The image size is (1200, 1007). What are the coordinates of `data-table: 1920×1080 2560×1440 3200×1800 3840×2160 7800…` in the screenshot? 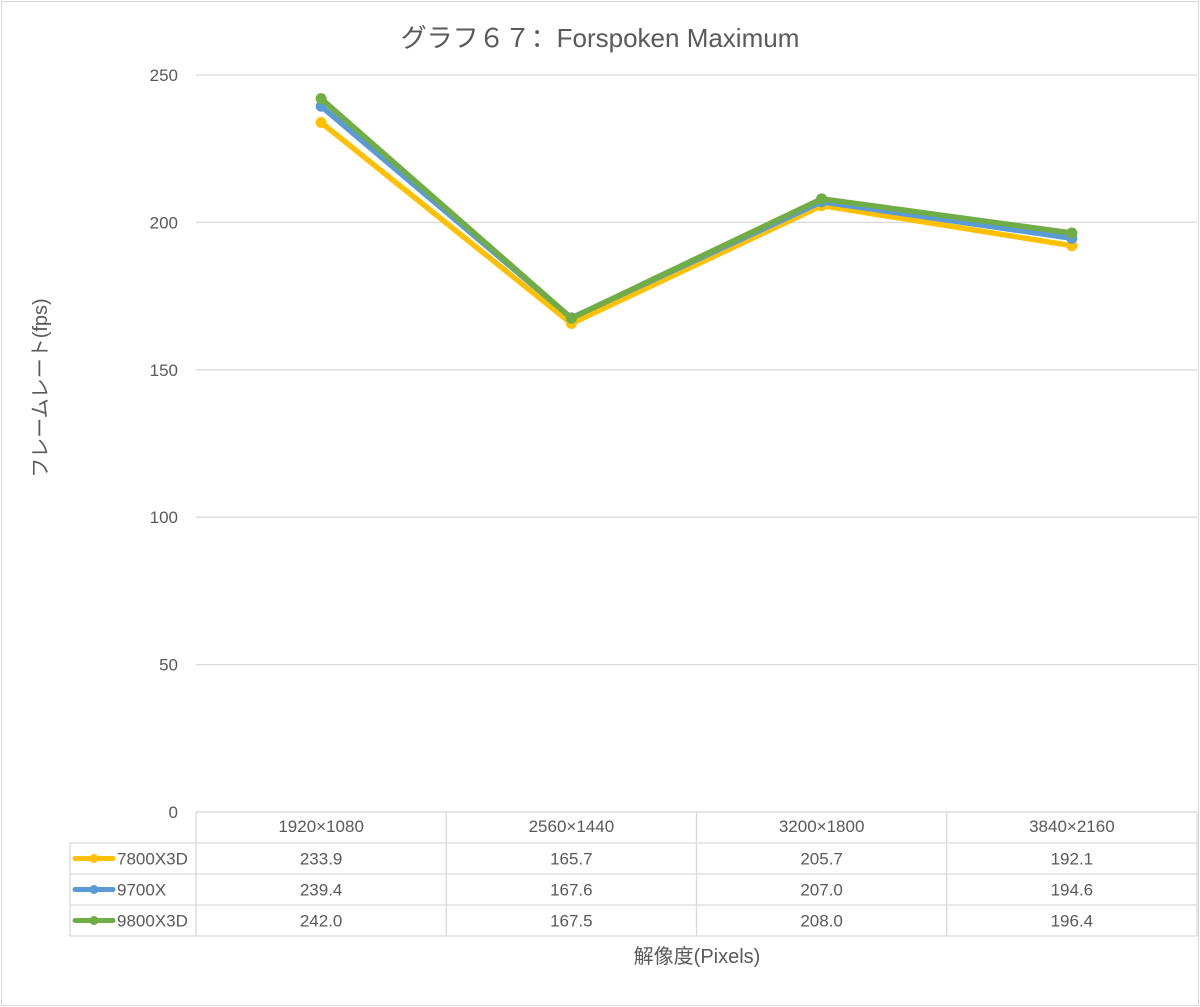 It's located at (633, 874).